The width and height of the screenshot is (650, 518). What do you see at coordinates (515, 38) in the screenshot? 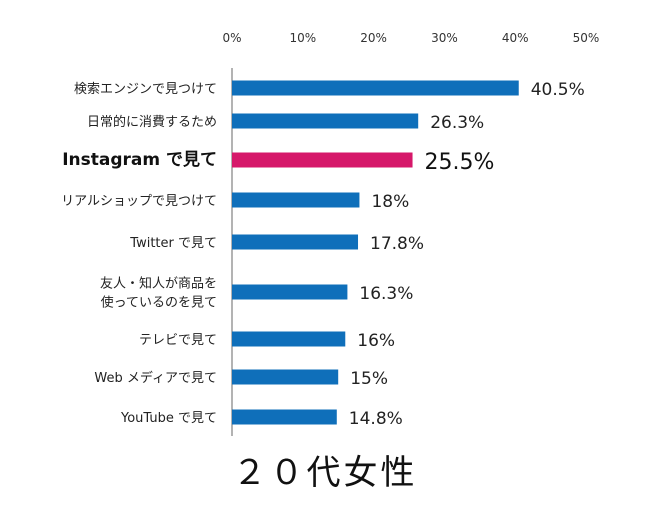
I see `x-tick-label: 40%` at bounding box center [515, 38].